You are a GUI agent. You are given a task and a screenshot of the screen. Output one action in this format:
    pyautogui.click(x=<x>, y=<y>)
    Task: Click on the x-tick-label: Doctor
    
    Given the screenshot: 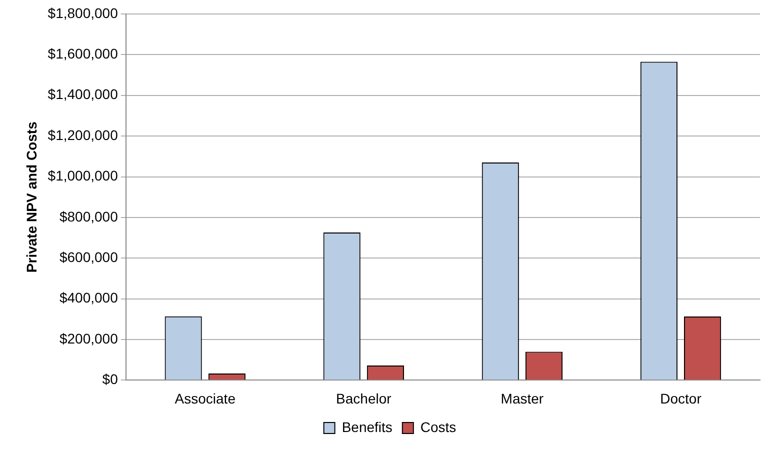 What is the action you would take?
    pyautogui.click(x=681, y=398)
    